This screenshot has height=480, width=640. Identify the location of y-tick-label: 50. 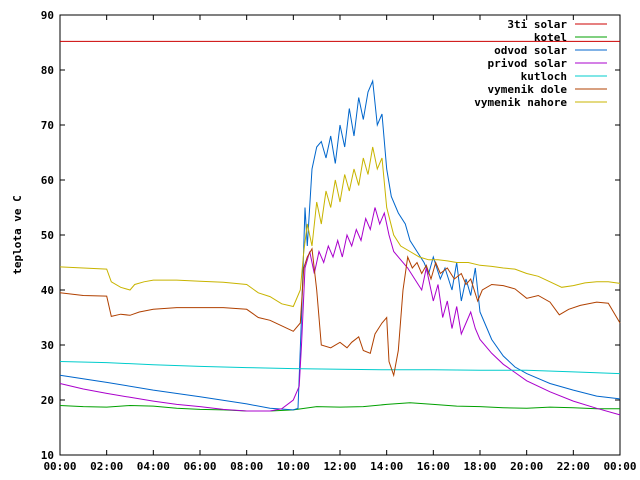
(47, 235).